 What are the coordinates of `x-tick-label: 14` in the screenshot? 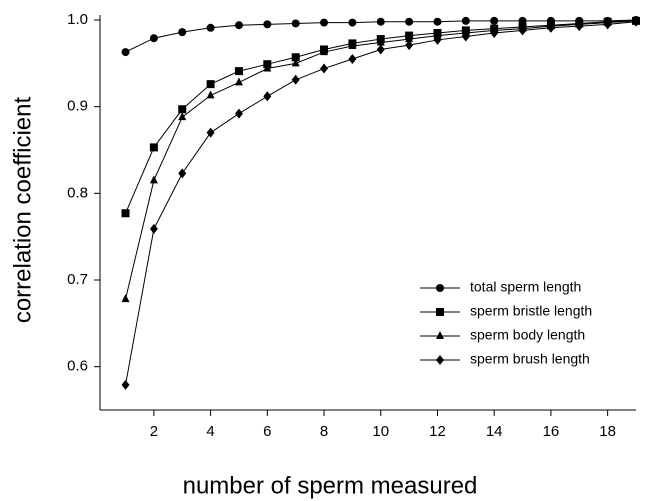 It's located at (494, 431).